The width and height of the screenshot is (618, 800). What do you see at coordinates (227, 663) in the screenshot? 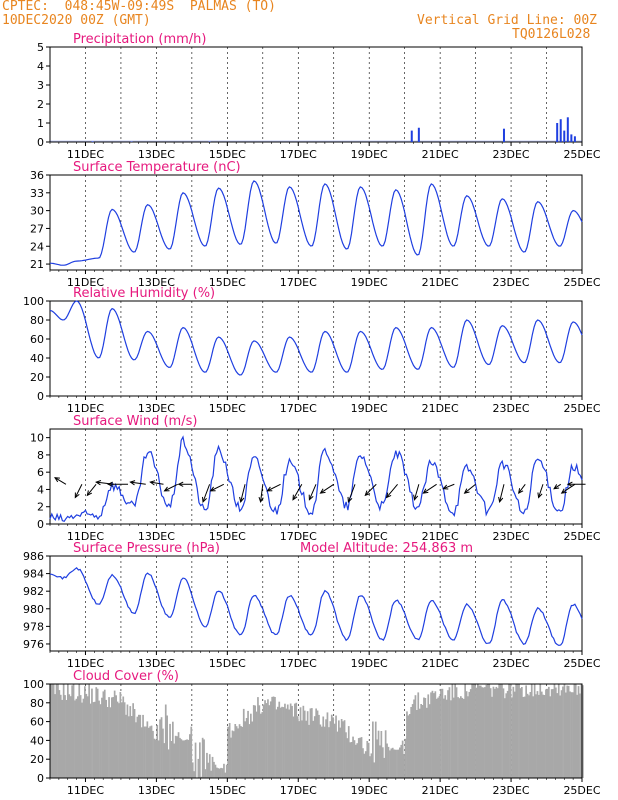
I see `x-tick-label: 15DEC` at bounding box center [227, 663].